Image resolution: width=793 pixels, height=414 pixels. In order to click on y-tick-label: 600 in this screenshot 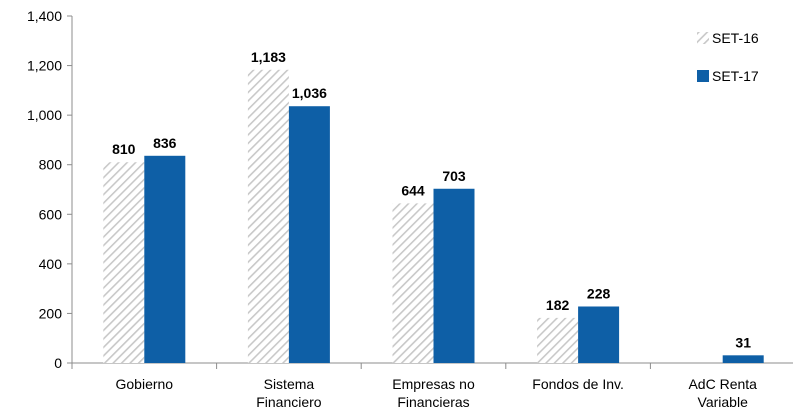, I will do `click(51, 214)`.